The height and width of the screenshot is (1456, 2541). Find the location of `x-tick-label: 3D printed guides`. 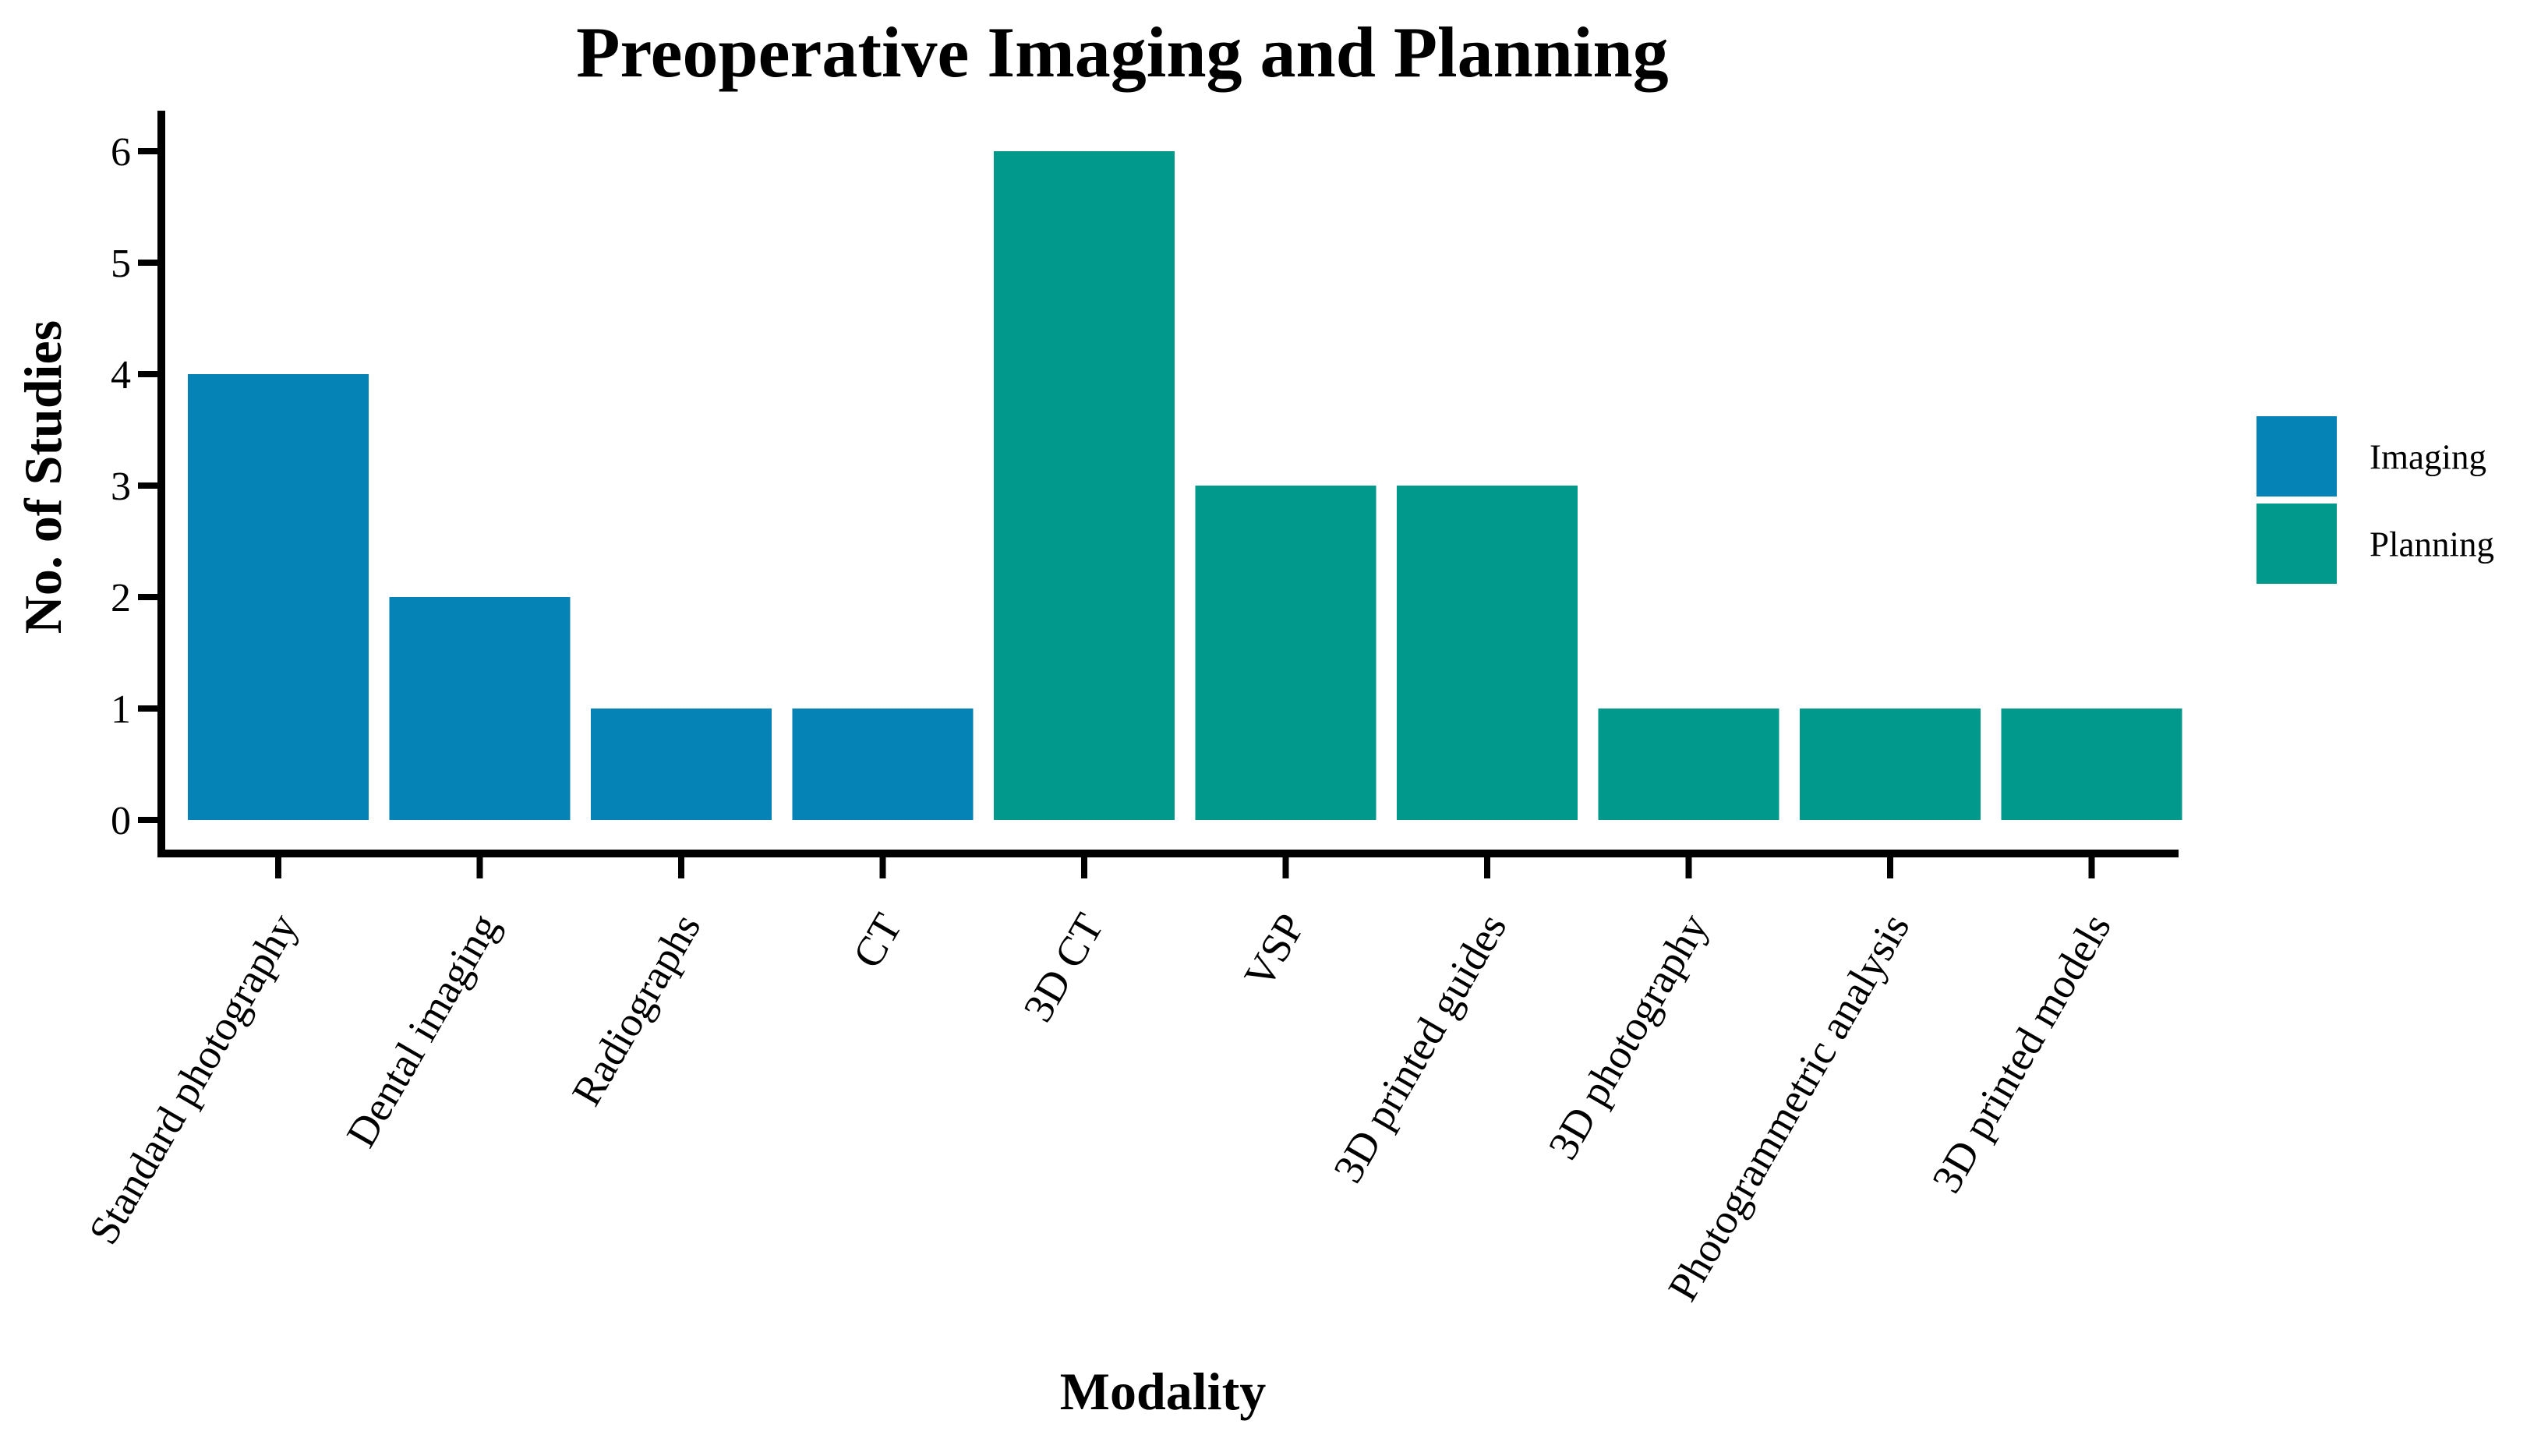

x-tick-label: 3D printed guides is located at coordinates (1419, 1048).